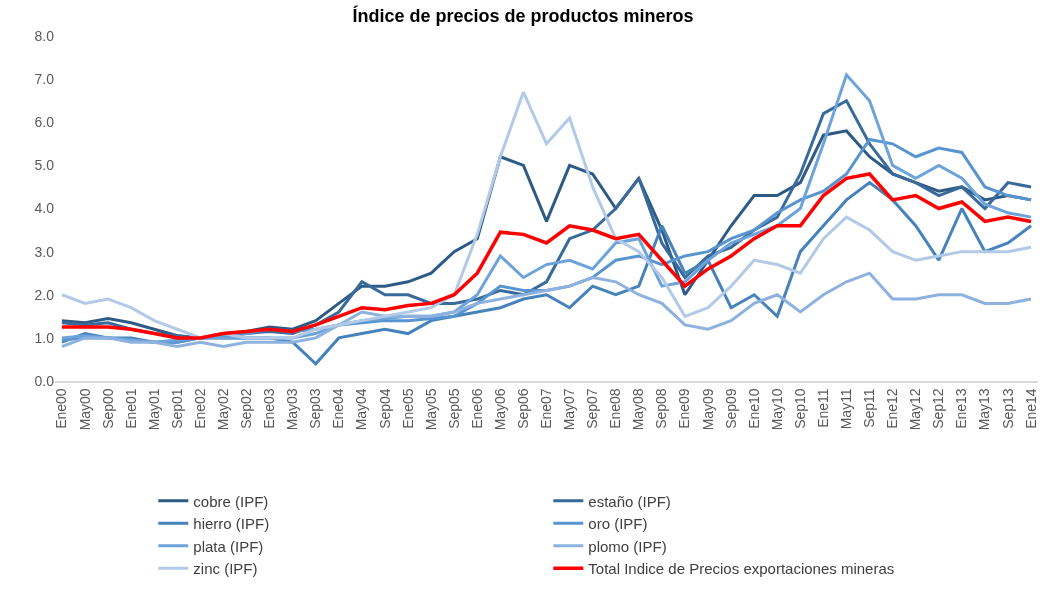 Image resolution: width=1046 pixels, height=601 pixels. Describe the element at coordinates (44, 79) in the screenshot. I see `y-tick-label: 7.0` at that location.